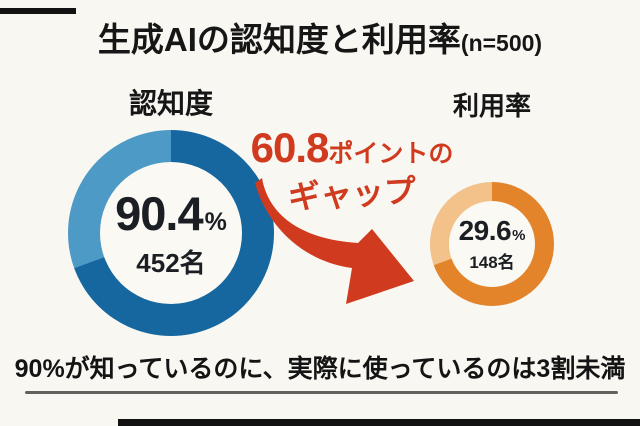 The image size is (640, 426). What do you see at coordinates (491, 106) in the screenshot?
I see `usage-label: 利用率` at bounding box center [491, 106].